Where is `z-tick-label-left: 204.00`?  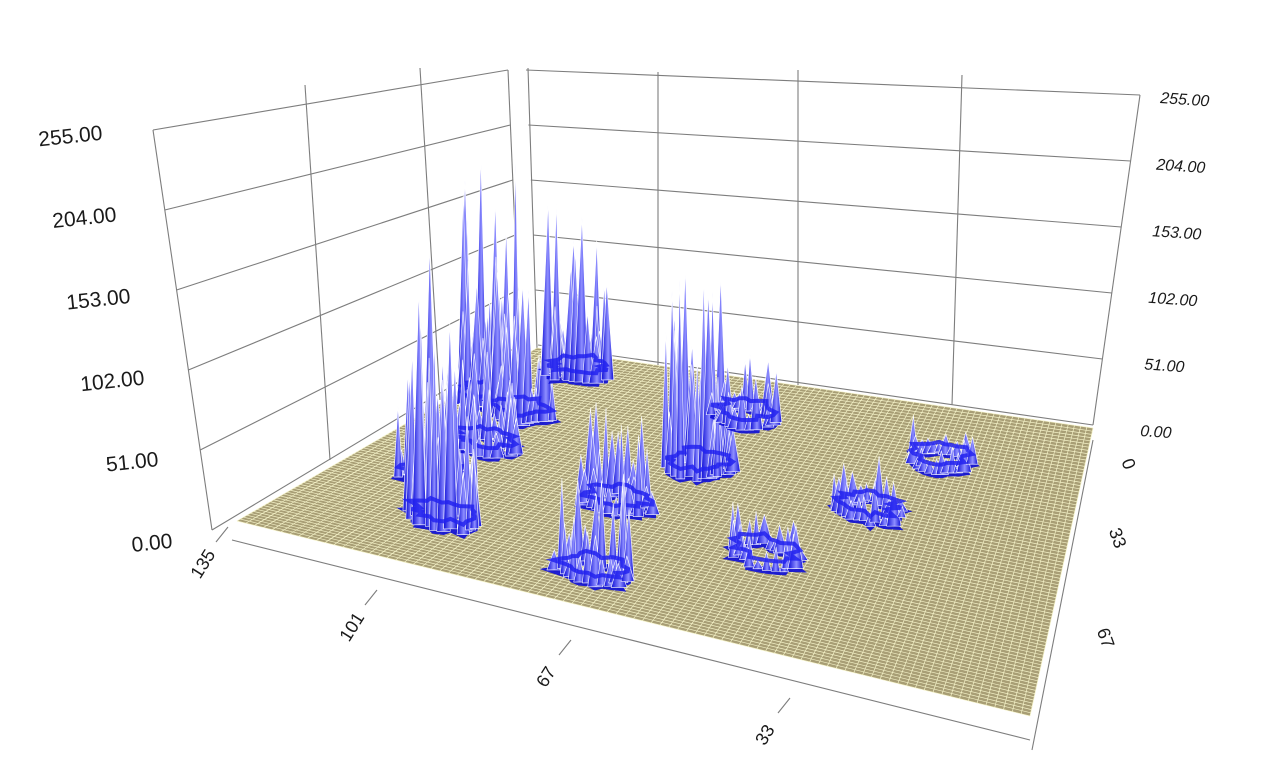
z-tick-label-left: 204.00 is located at coordinates (84, 218).